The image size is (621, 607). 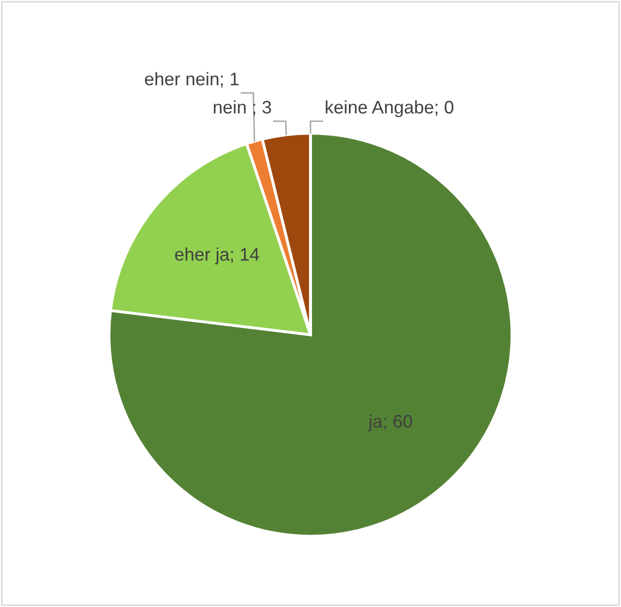 I want to click on data-label: ; 60, so click(x=398, y=422).